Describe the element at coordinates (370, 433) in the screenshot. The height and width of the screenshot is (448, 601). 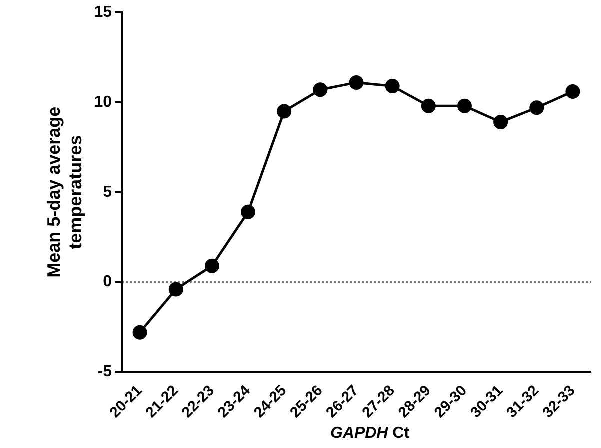
I see `x-axis-title: GAPDH Ct` at that location.